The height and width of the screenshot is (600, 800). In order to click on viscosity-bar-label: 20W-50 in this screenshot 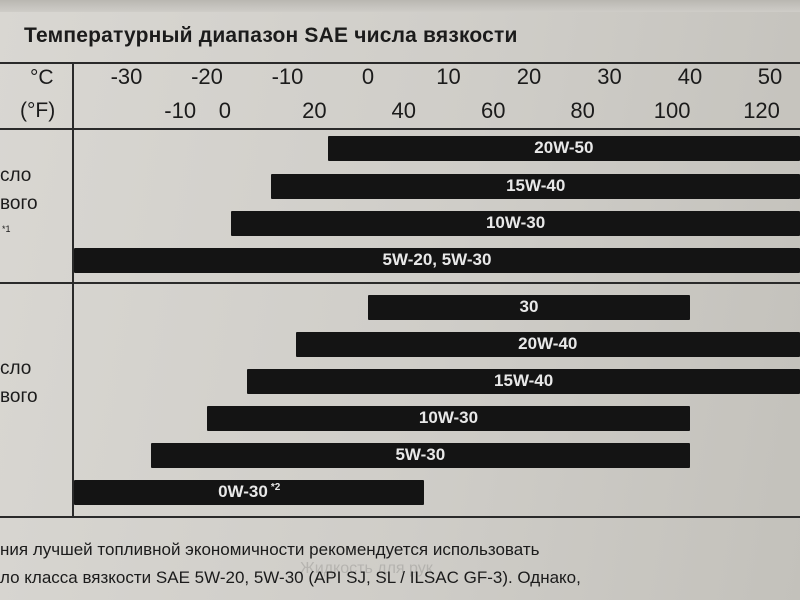, I will do `click(564, 147)`.